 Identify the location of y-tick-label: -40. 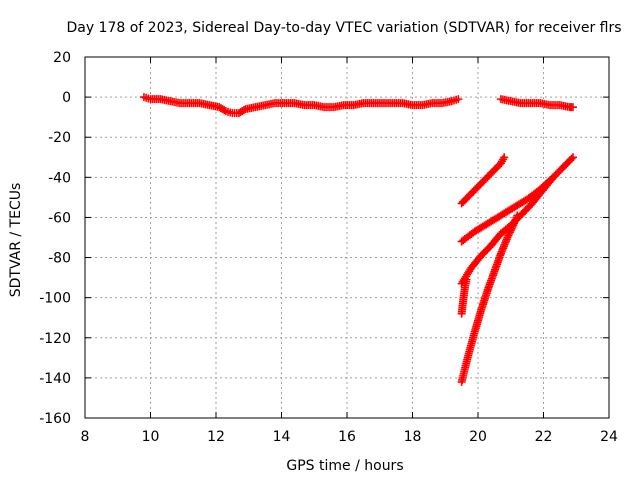
(59, 178).